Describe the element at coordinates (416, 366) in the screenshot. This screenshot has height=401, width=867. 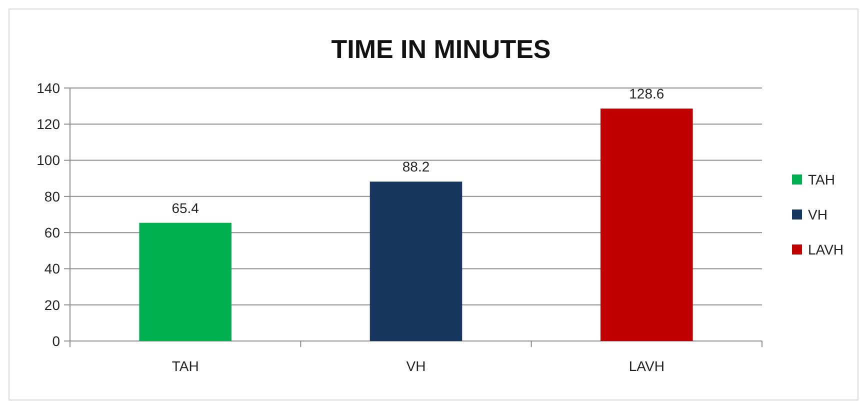
I see `x-tick-label: VH` at that location.